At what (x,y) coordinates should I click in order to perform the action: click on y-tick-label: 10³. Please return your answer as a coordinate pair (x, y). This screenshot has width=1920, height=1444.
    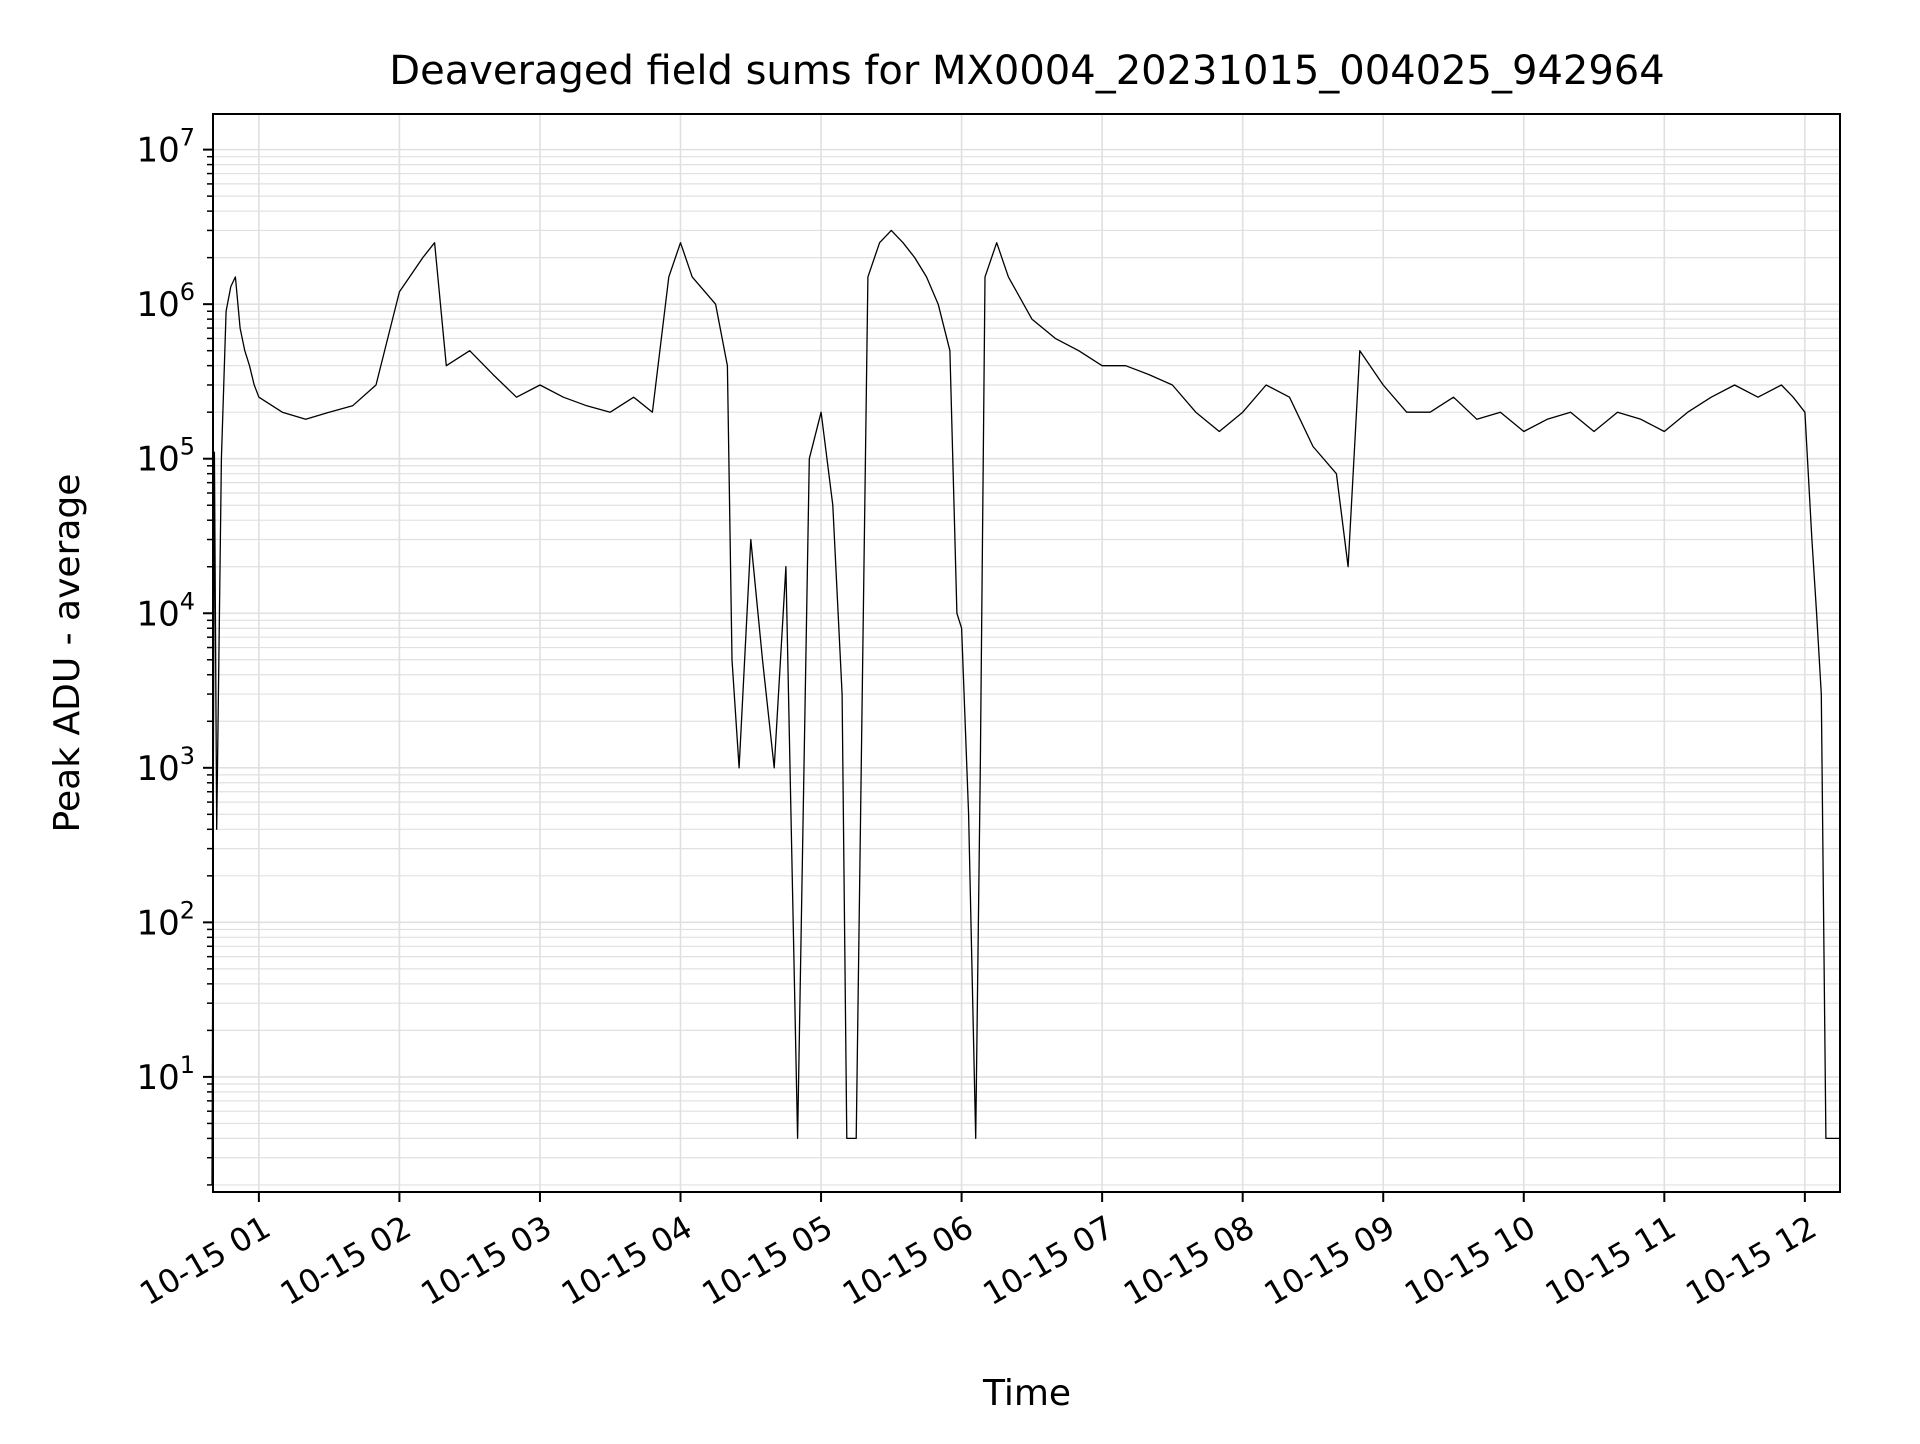
    Looking at the image, I should click on (165, 765).